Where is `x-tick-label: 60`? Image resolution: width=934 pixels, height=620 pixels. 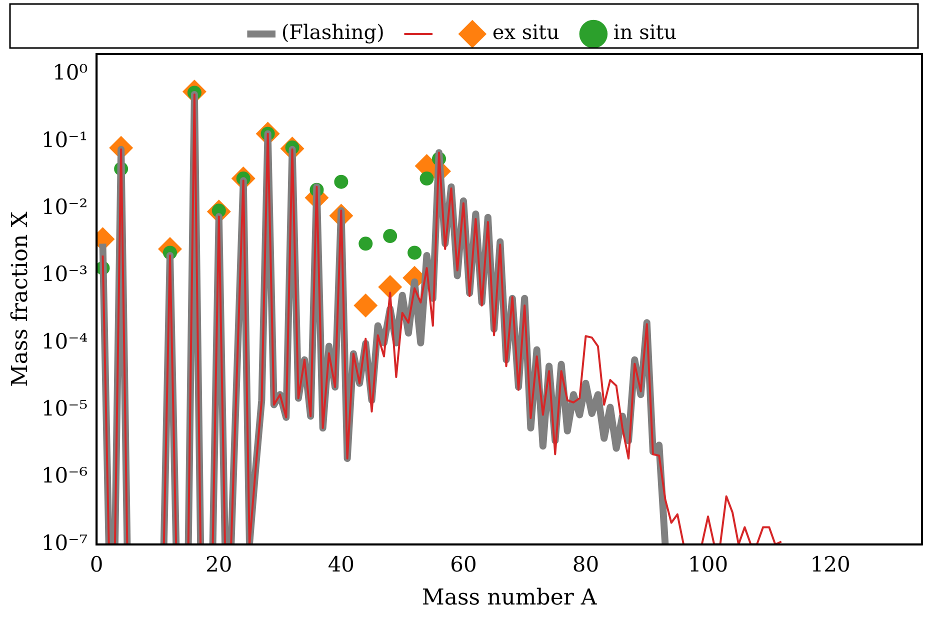 x-tick-label: 60 is located at coordinates (463, 564).